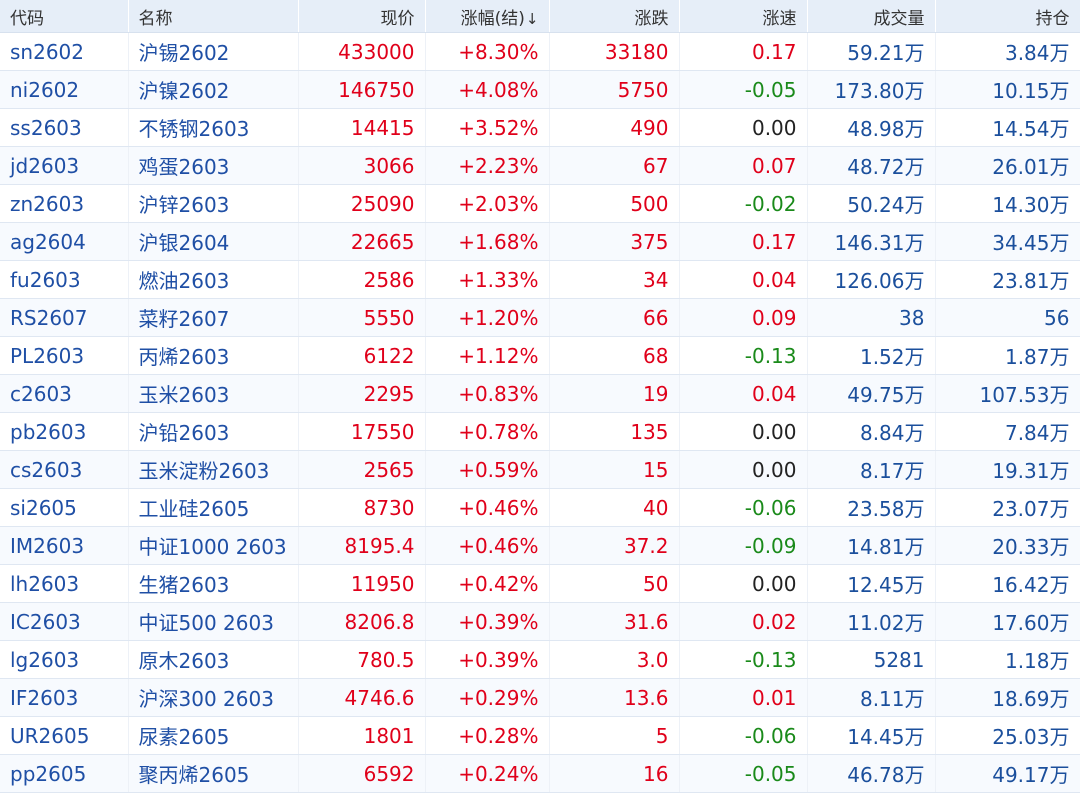 The width and height of the screenshot is (1080, 793). Describe the element at coordinates (1007, 355) in the screenshot. I see `cell-open-interest: 1.87万` at that location.